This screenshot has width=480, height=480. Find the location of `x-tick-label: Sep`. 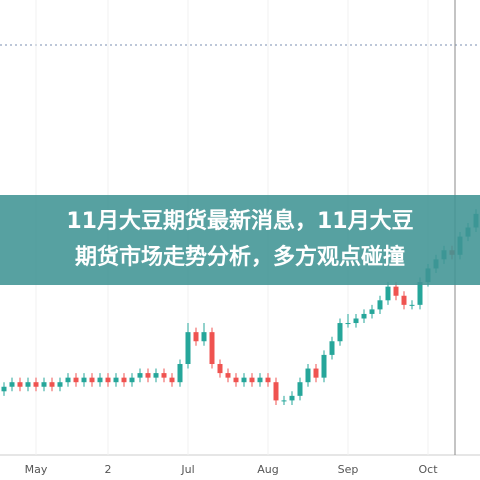

x-tick-label: Sep is located at coordinates (348, 469).